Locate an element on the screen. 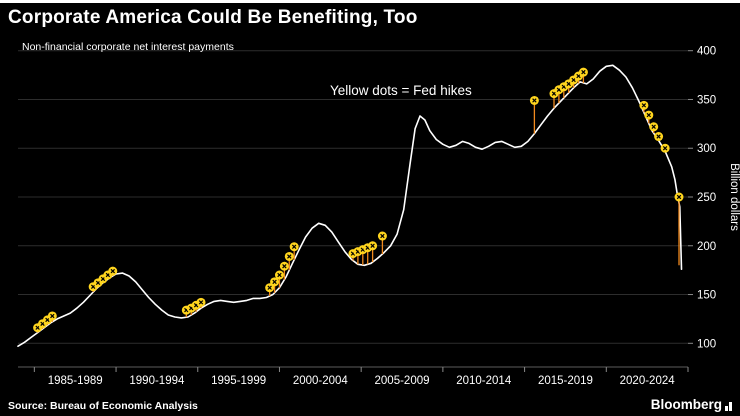 The image size is (740, 416). x-tick-label: 2005-2009 is located at coordinates (402, 381).